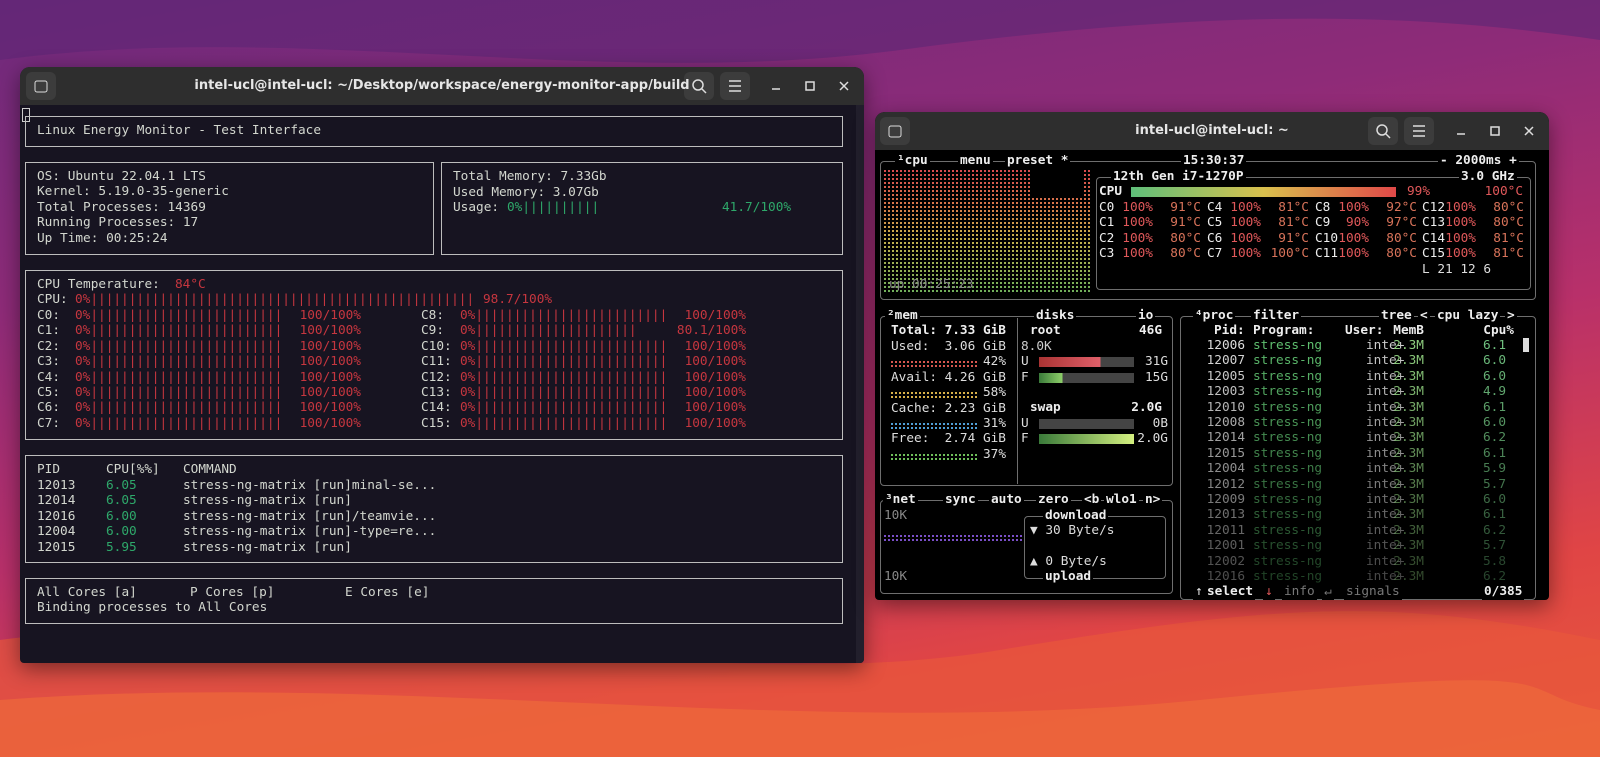 The height and width of the screenshot is (757, 1600). I want to click on swap-bar, so click(1086, 424).